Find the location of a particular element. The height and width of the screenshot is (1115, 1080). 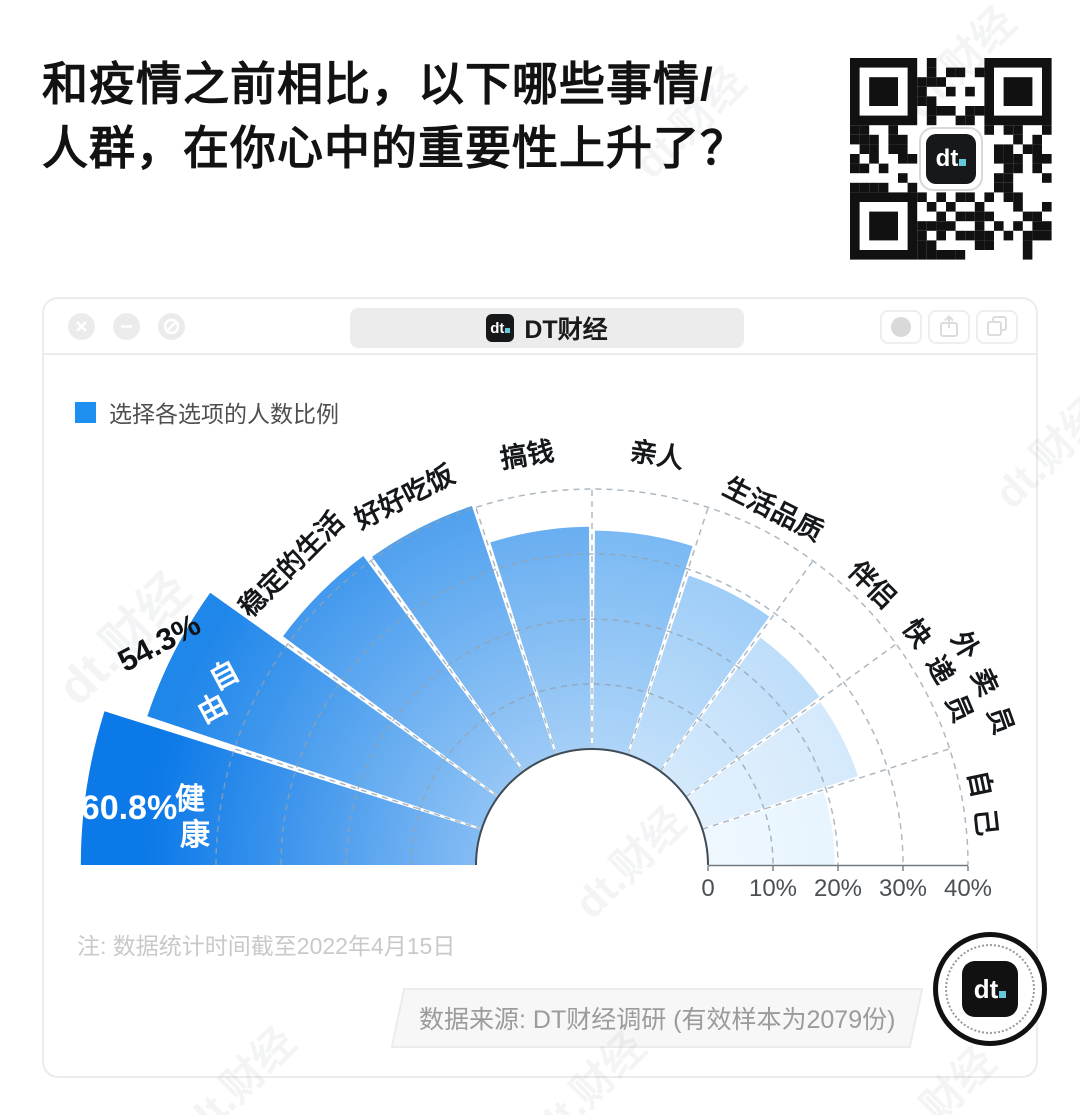

axis-tick-label: 10% is located at coordinates (773, 888).